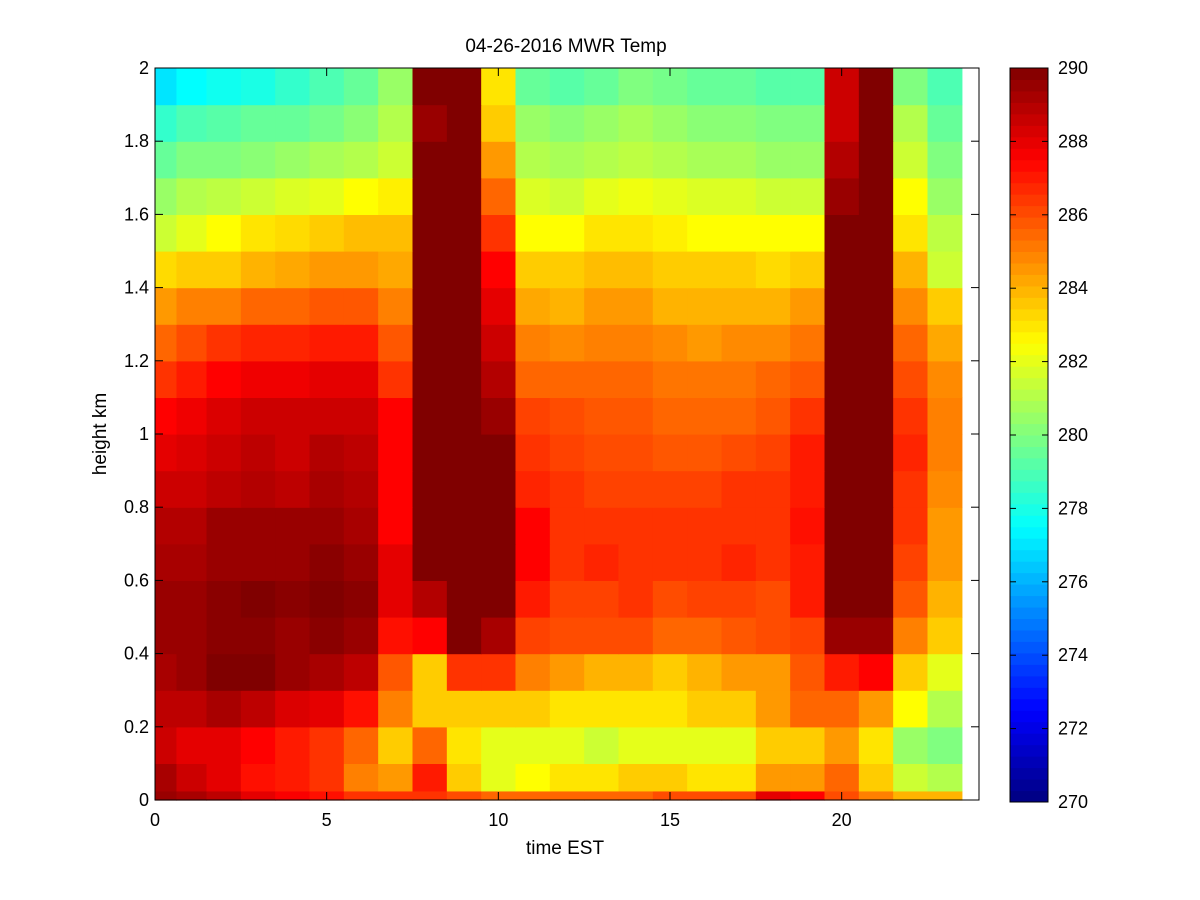  Describe the element at coordinates (498, 820) in the screenshot. I see `x-tick-label: 10` at that location.